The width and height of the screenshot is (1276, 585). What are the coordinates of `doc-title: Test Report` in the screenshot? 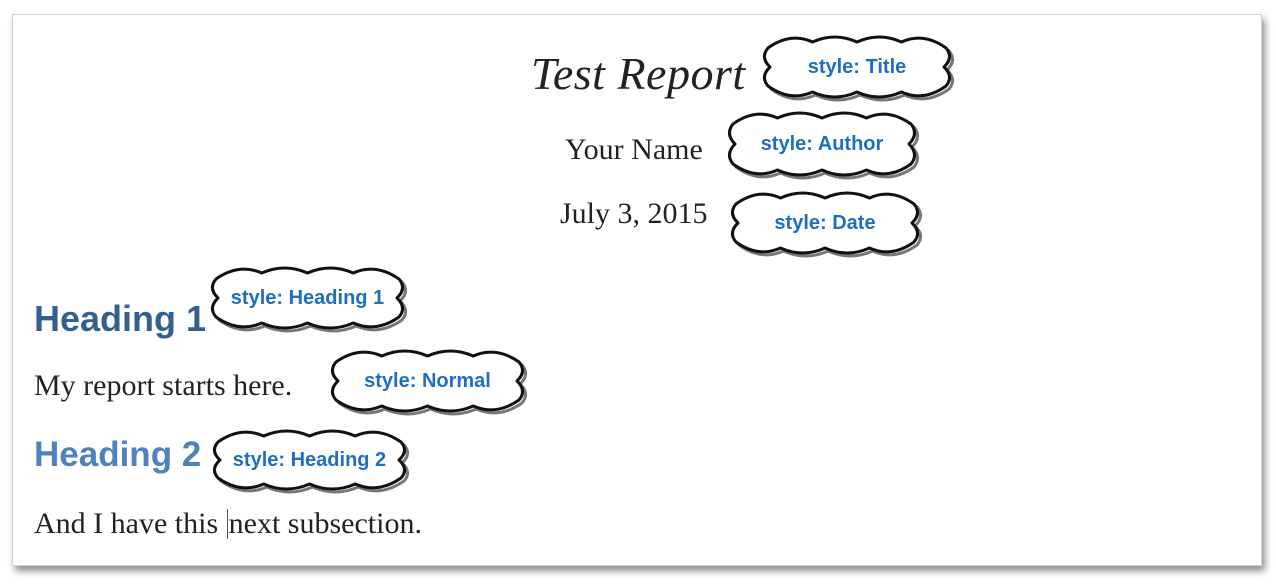 It's located at (638, 73).